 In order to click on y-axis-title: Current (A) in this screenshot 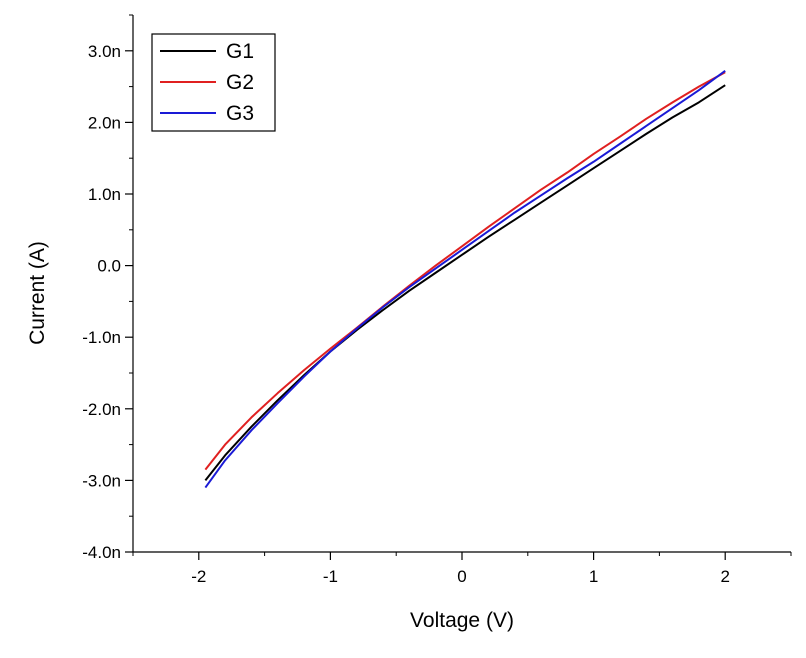, I will do `click(37, 293)`.